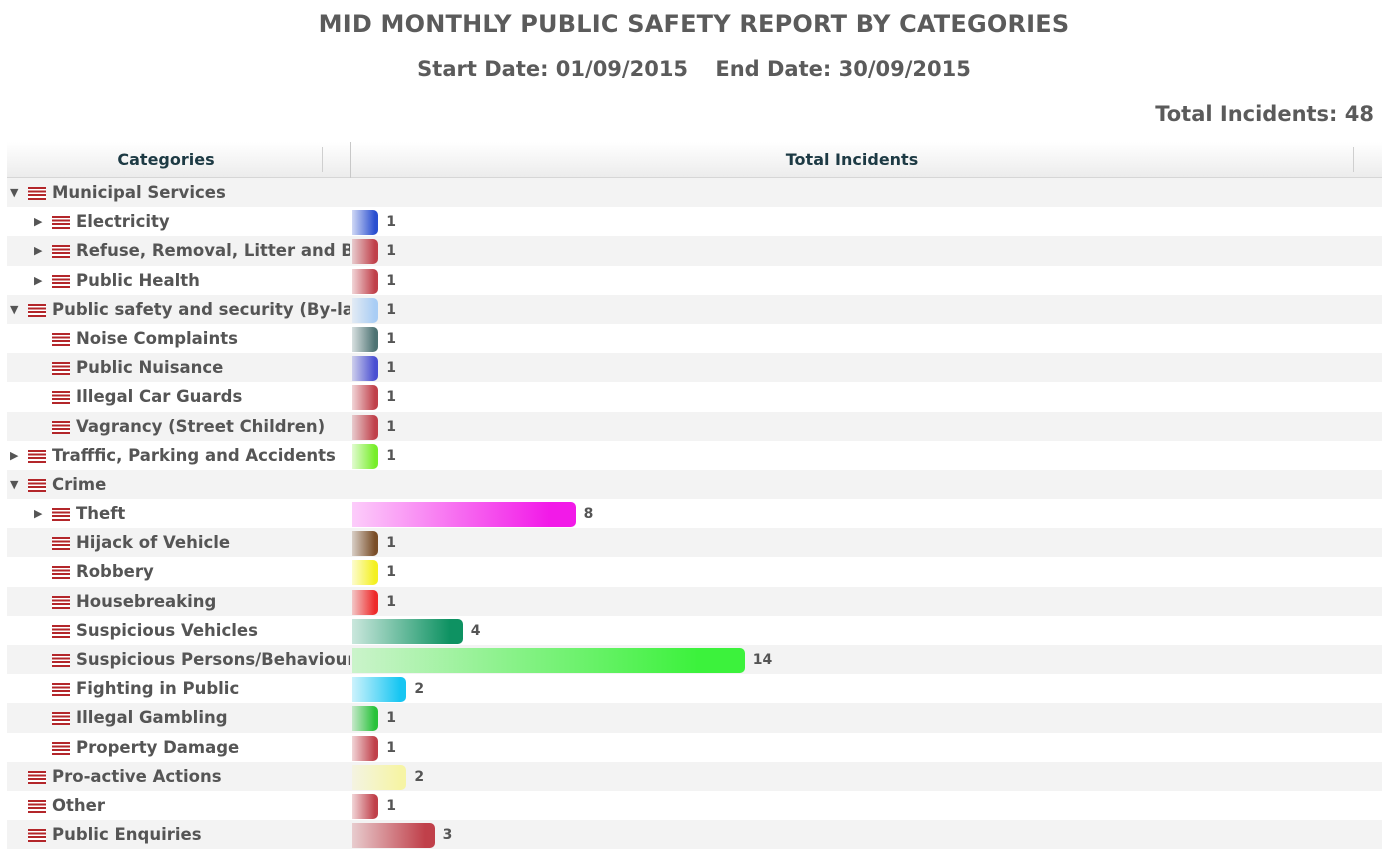 The width and height of the screenshot is (1388, 855). What do you see at coordinates (694, 309) in the screenshot?
I see `tree-row: ▼ Public safety and security (By-laws) 1` at bounding box center [694, 309].